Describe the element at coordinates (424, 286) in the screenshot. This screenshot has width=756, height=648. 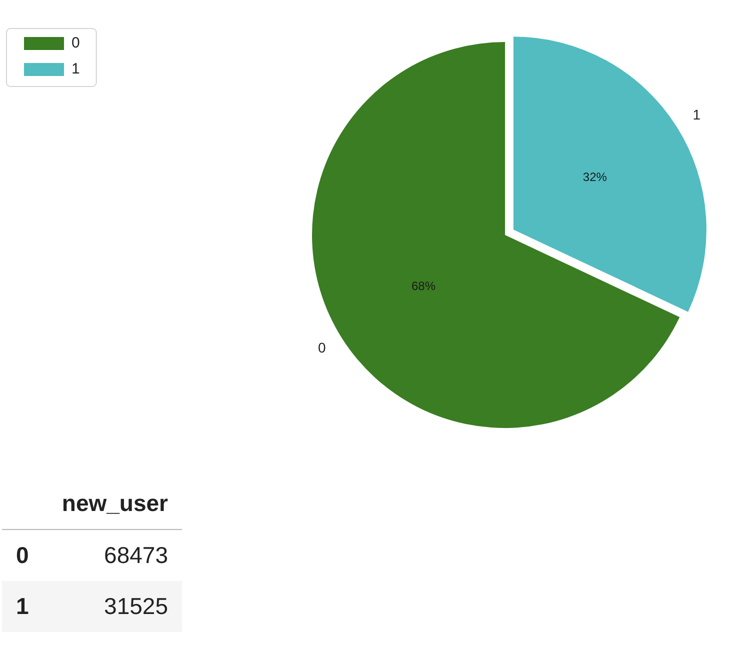
I see `data-label: 68%` at that location.